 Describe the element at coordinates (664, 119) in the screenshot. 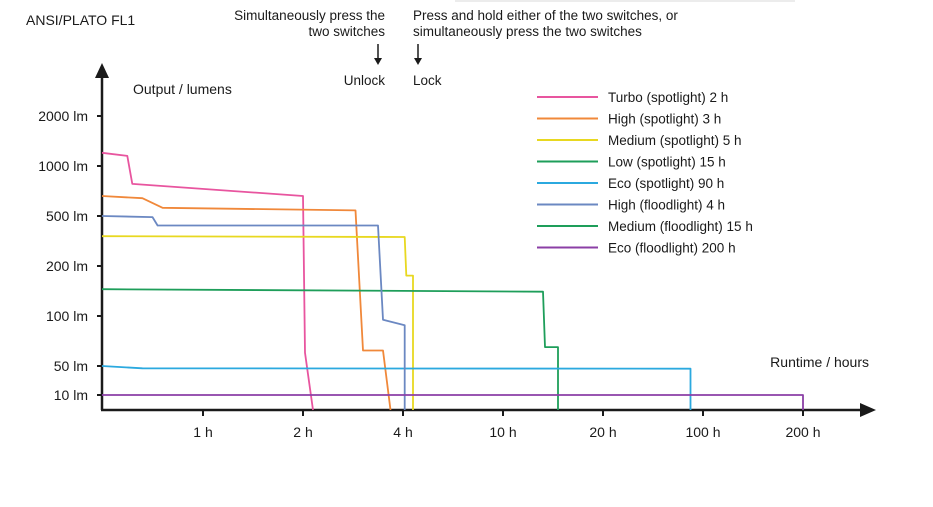

I see `legend-label: High (spotlight) 3 h` at that location.